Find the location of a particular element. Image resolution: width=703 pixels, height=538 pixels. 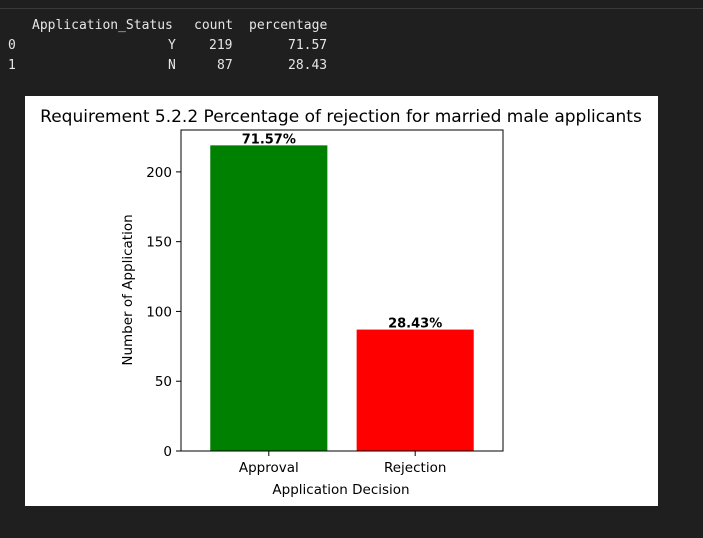

bar-data-label: 28.43% is located at coordinates (415, 324).